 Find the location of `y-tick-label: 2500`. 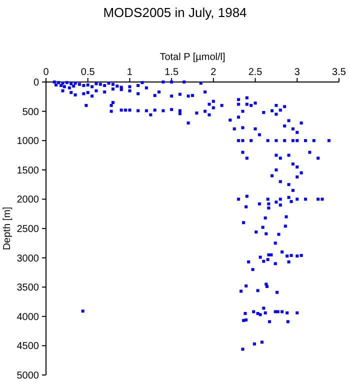

y-tick-label: 2500 is located at coordinates (28, 229).